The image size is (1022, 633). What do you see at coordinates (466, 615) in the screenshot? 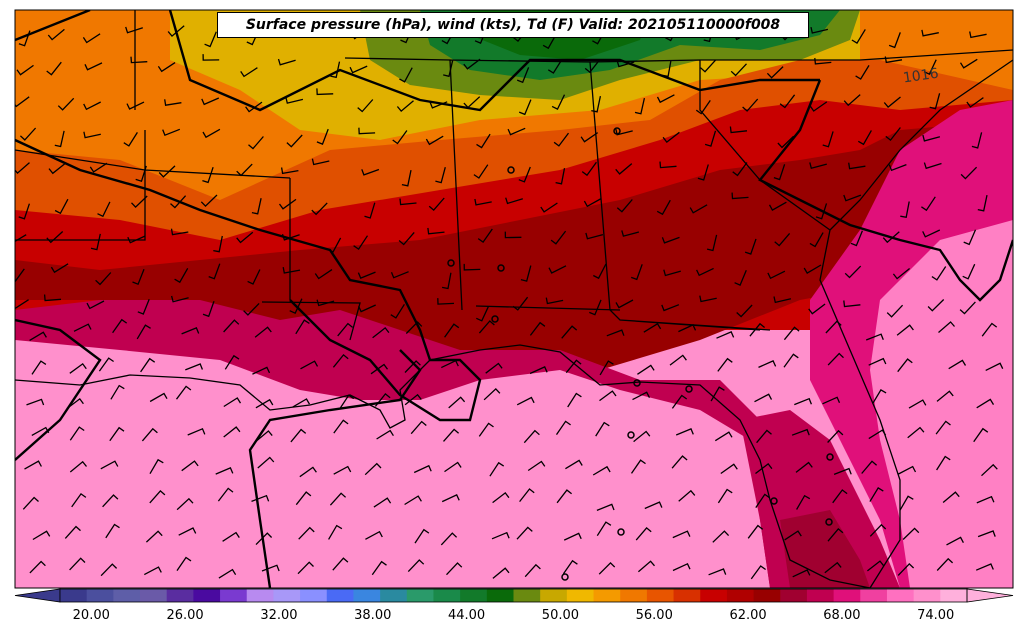
I see `colorbar-tick-label: 44.00` at bounding box center [466, 615].